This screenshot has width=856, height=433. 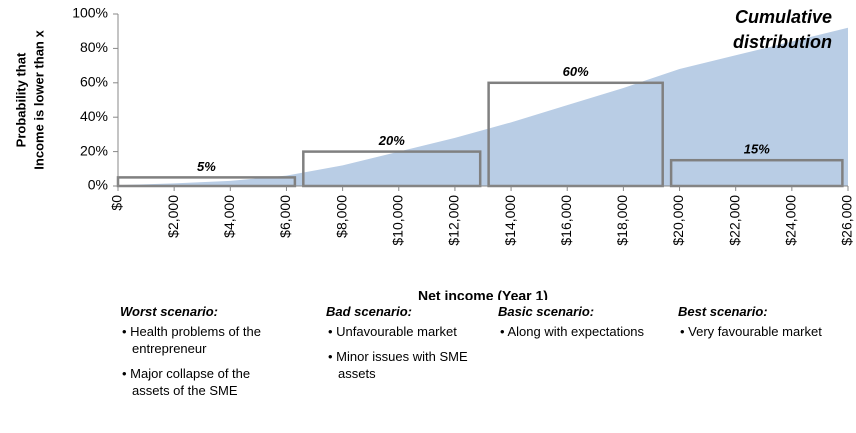 What do you see at coordinates (510, 220) in the screenshot?
I see `x-tick-label: $14,000` at bounding box center [510, 220].